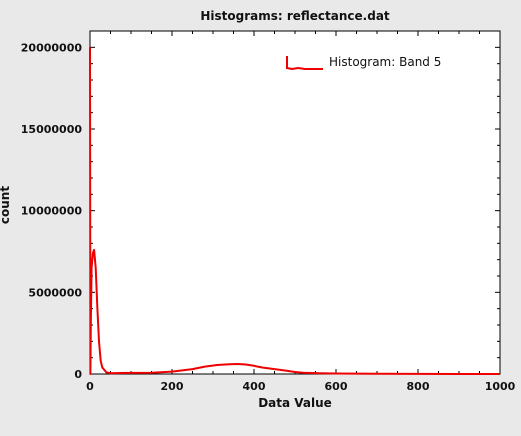  What do you see at coordinates (385, 62) in the screenshot?
I see `legend-label: Histogram: Band 5` at bounding box center [385, 62].